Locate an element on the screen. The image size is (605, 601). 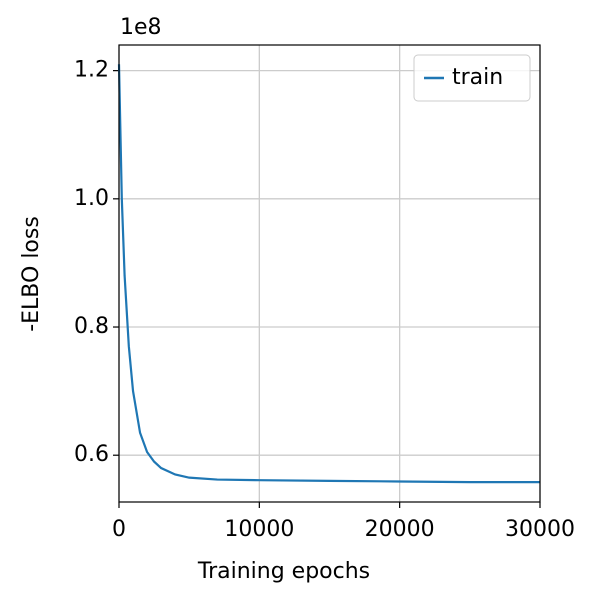
legend-label: train is located at coordinates (477, 77).